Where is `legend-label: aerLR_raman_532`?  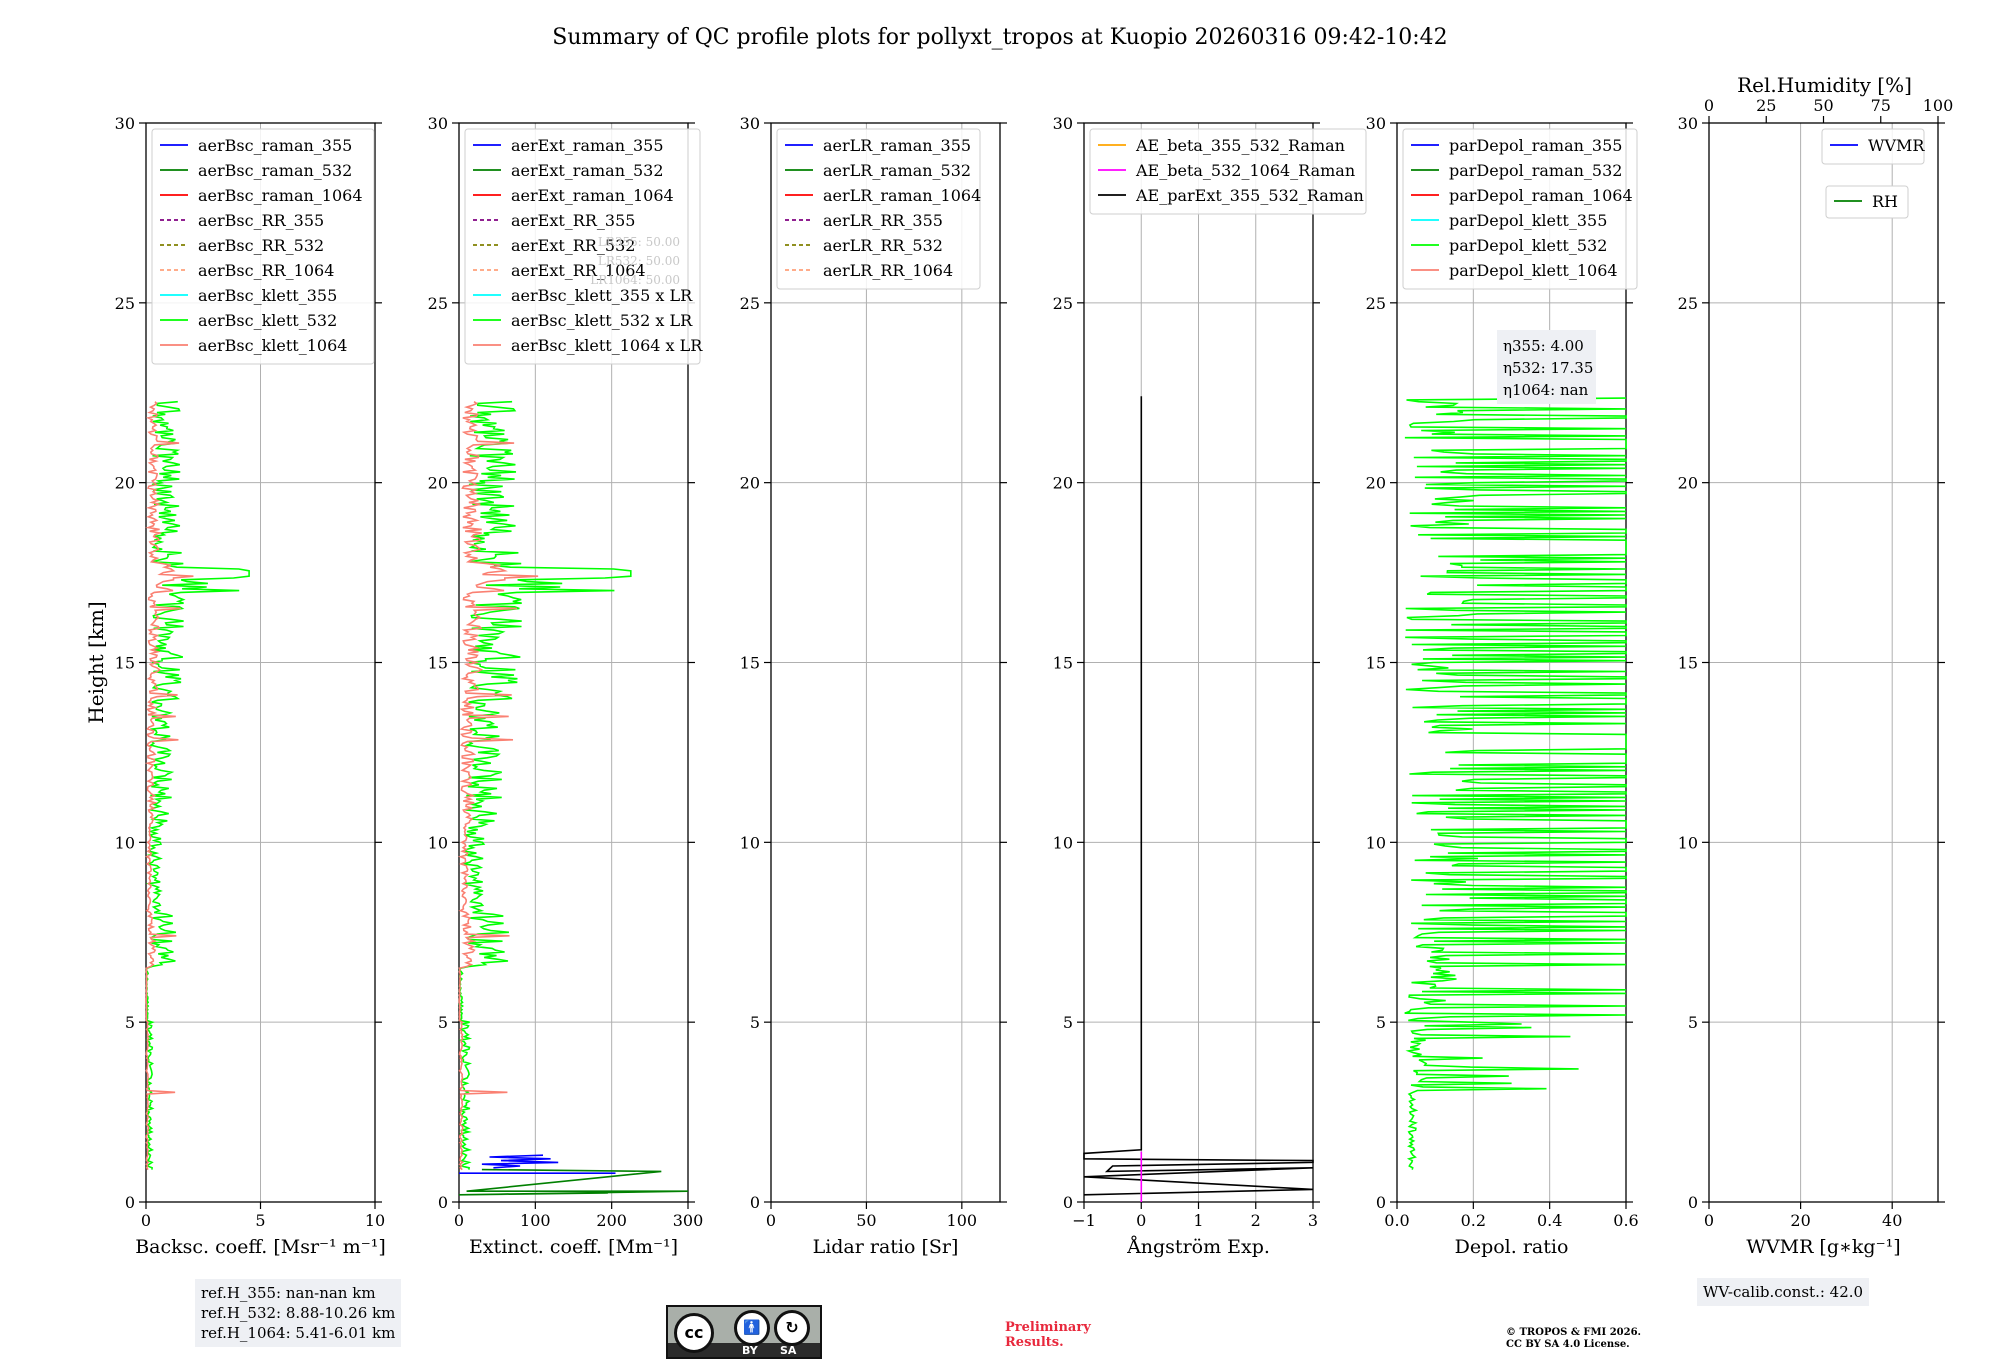 legend-label: aerLR_raman_532 is located at coordinates (897, 170).